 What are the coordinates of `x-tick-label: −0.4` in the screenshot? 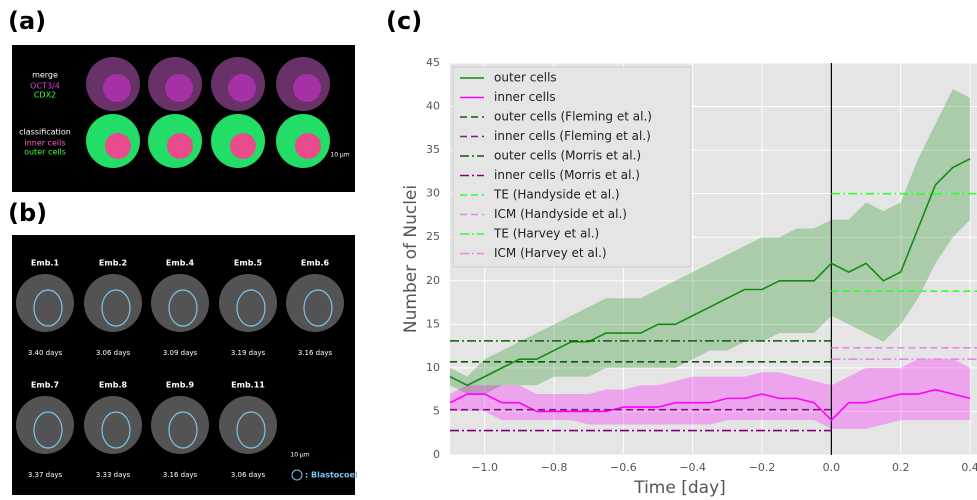 It's located at (692, 467).